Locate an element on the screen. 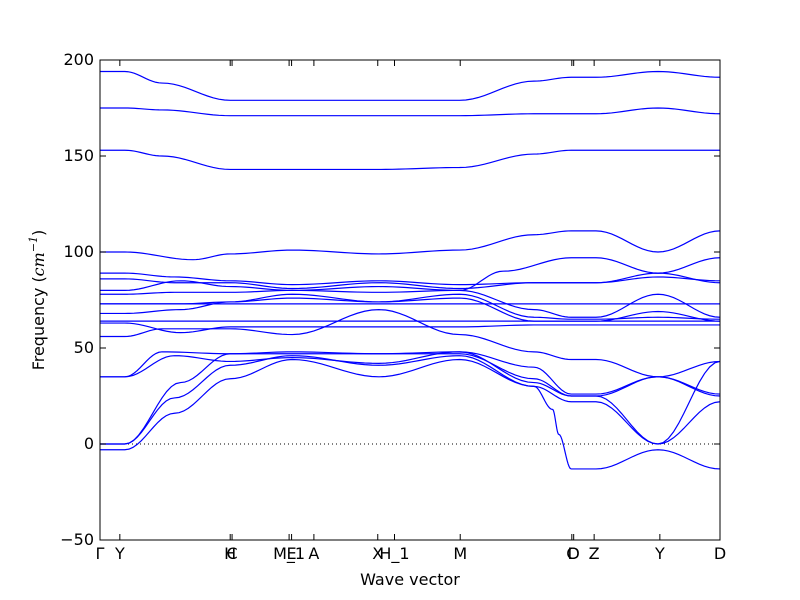 The height and width of the screenshot is (600, 800). x-tick-label: M_1 is located at coordinates (289, 554).